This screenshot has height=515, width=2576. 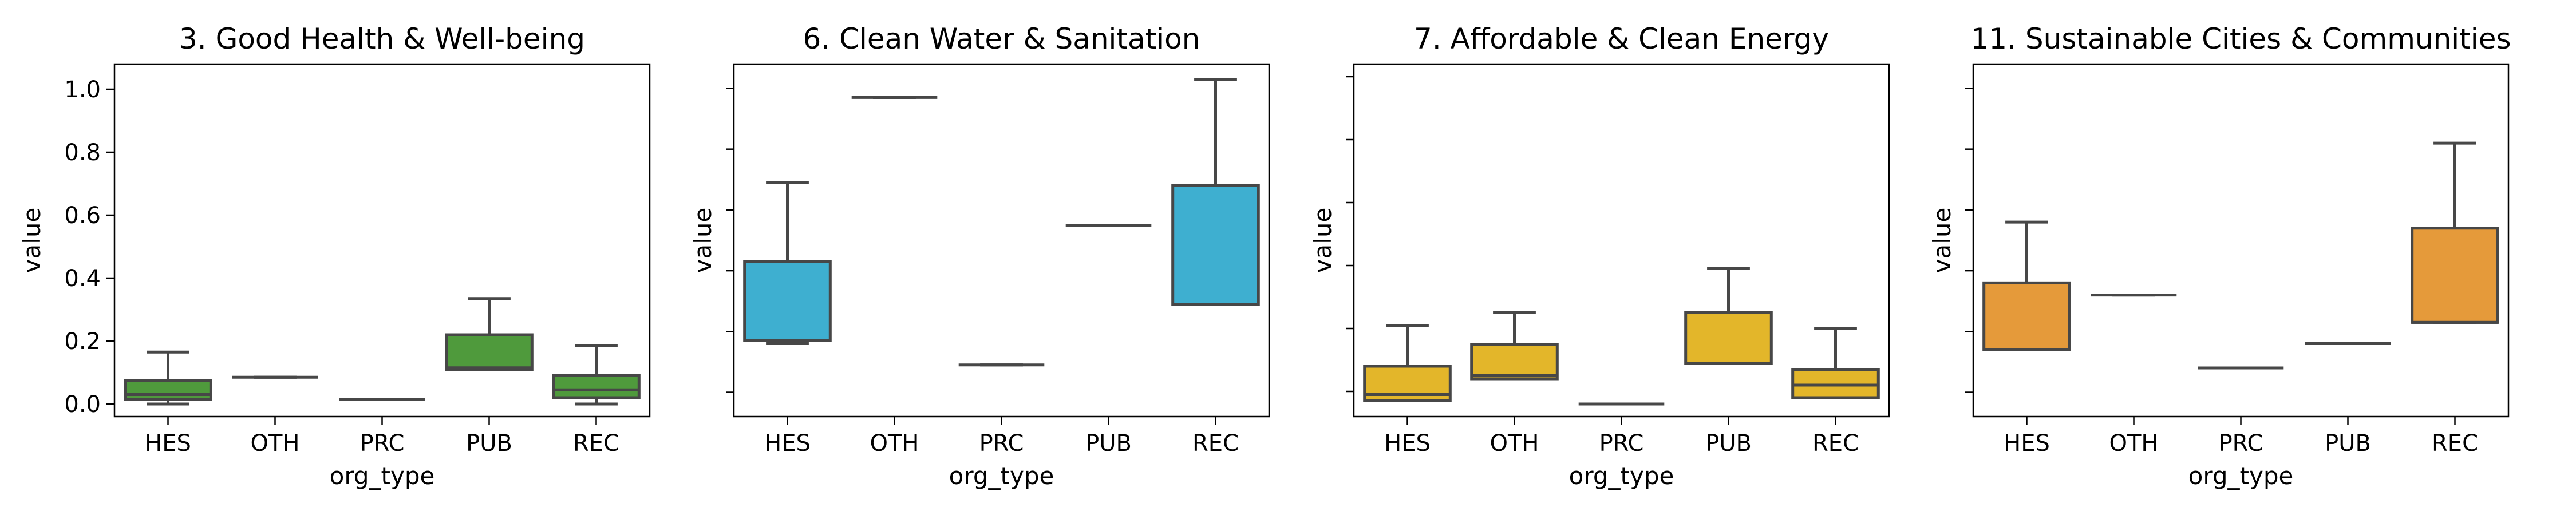 What do you see at coordinates (82, 341) in the screenshot?
I see `y-tick-label: 0.2` at bounding box center [82, 341].